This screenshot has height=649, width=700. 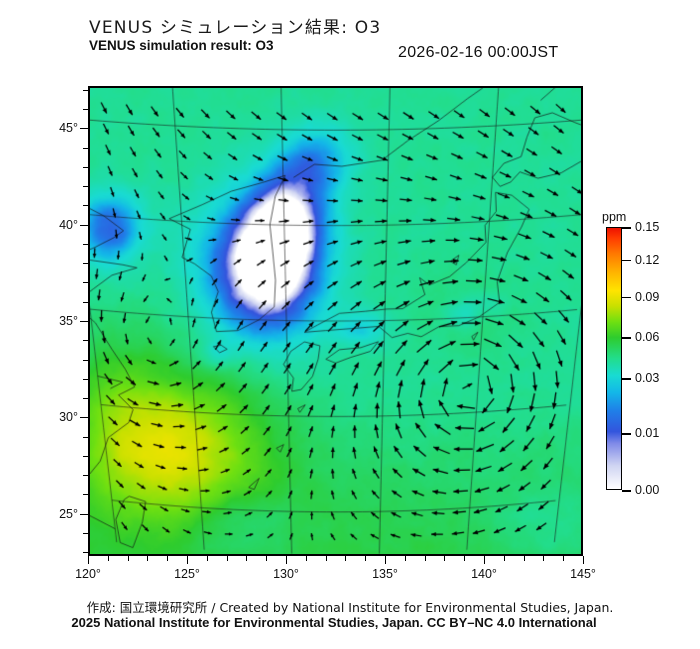 I want to click on colorbar, so click(x=614, y=358).